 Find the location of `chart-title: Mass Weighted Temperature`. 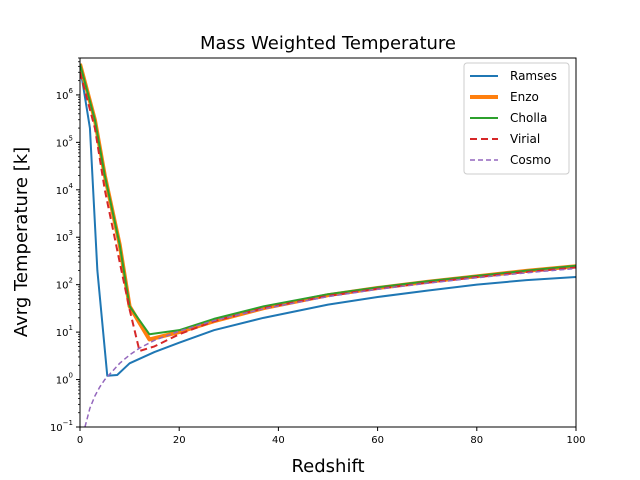

chart-title: Mass Weighted Temperature is located at coordinates (328, 43).